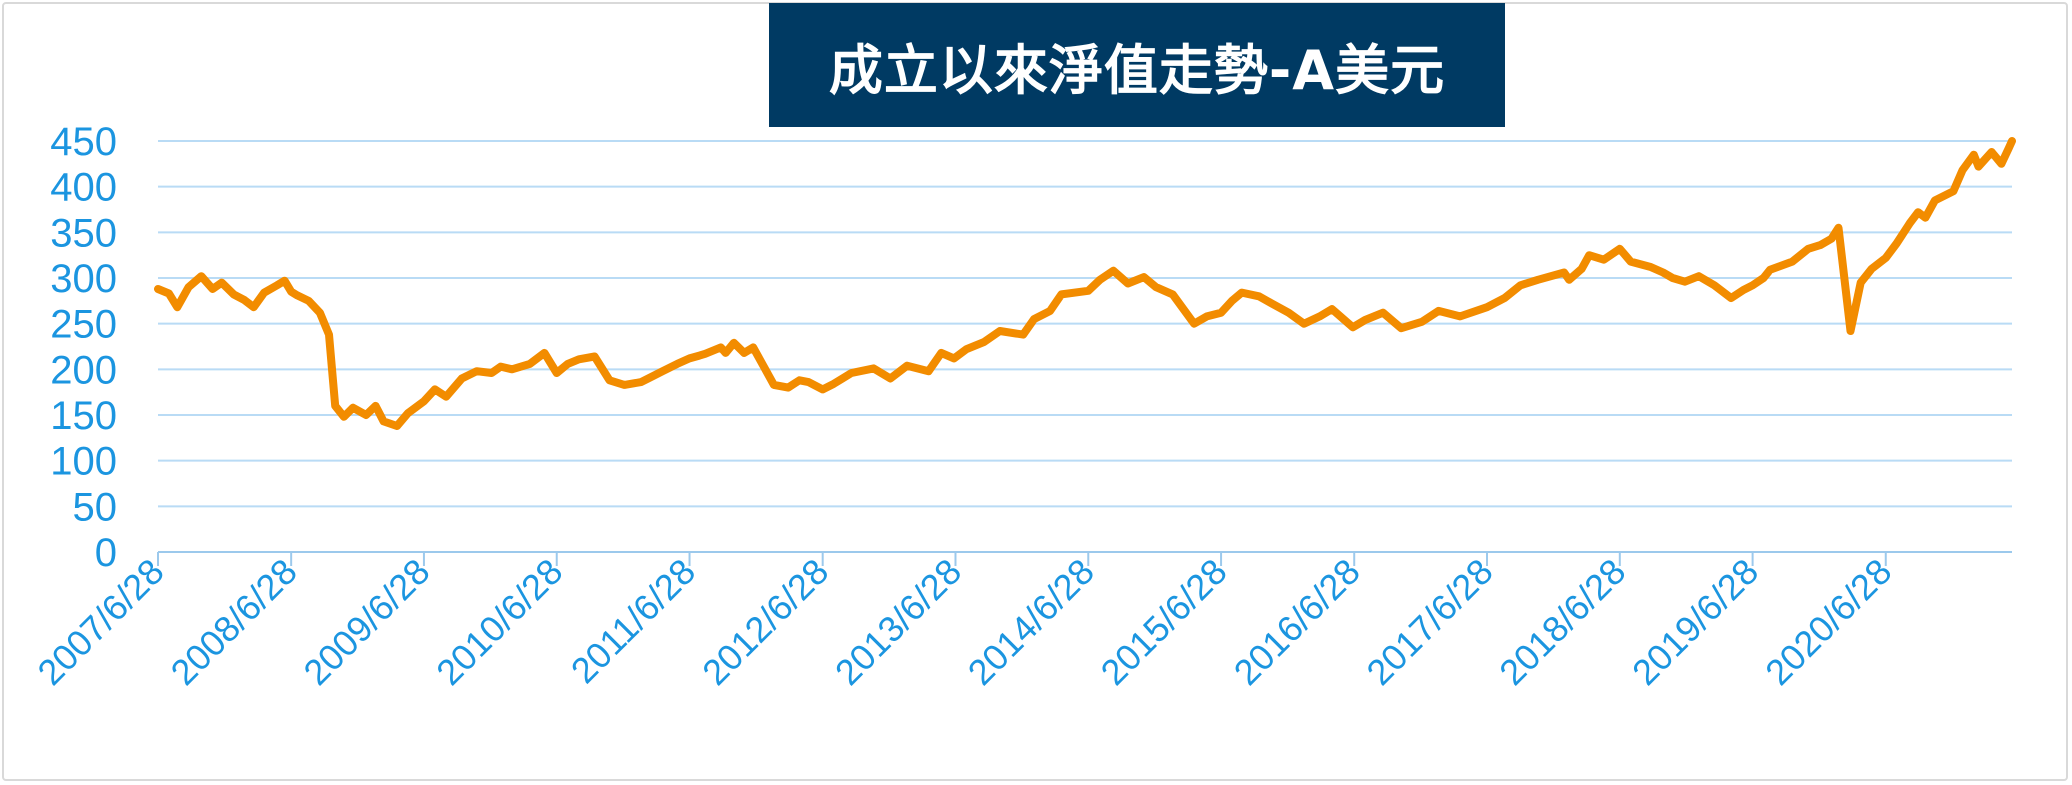  What do you see at coordinates (83, 233) in the screenshot?
I see `y-tick-label: 350` at bounding box center [83, 233].